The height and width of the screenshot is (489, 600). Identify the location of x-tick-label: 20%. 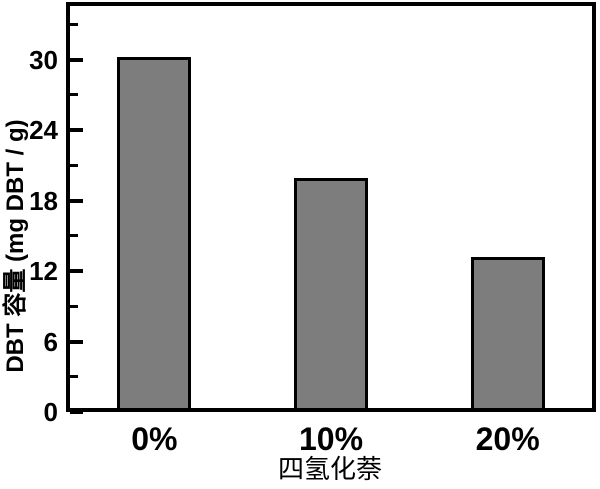
(507, 439).